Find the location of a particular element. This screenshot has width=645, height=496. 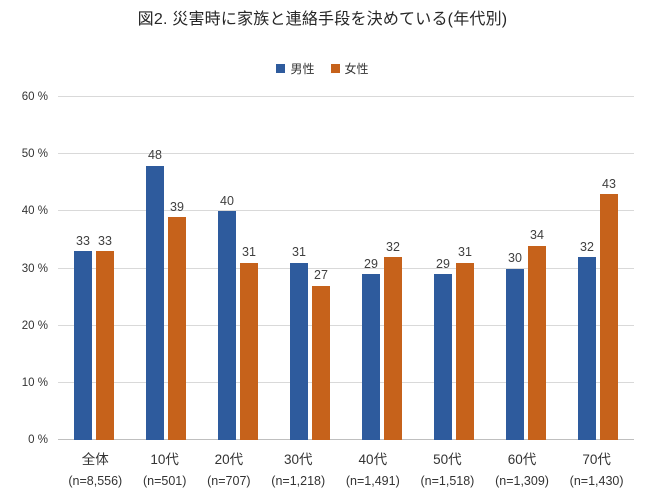

bar-value-label: 48 is located at coordinates (155, 155).